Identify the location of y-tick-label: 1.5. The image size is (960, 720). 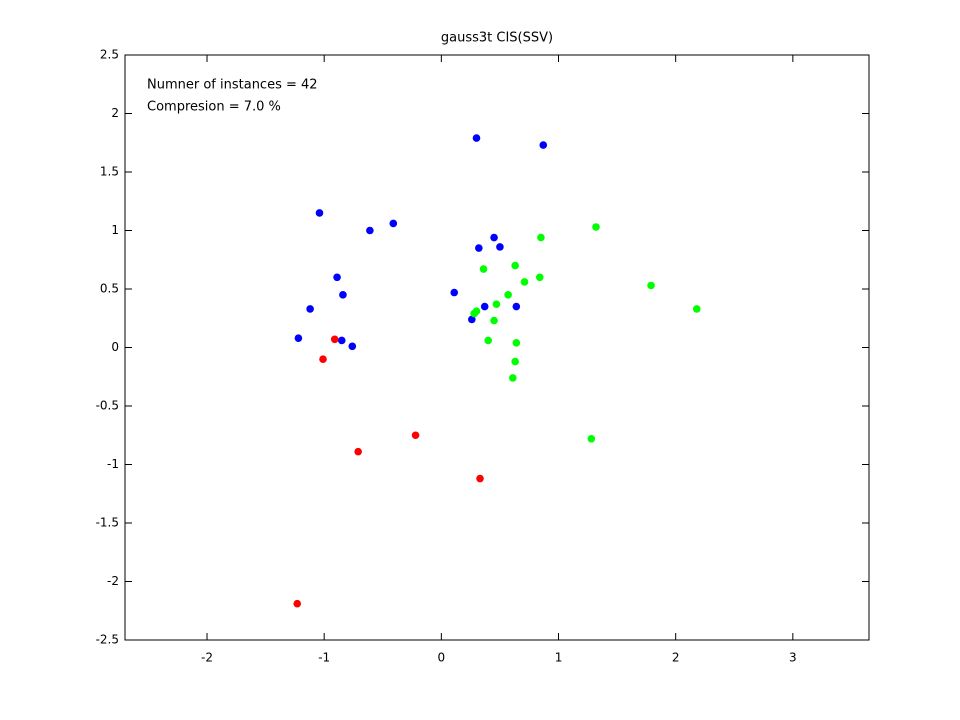
(109, 172).